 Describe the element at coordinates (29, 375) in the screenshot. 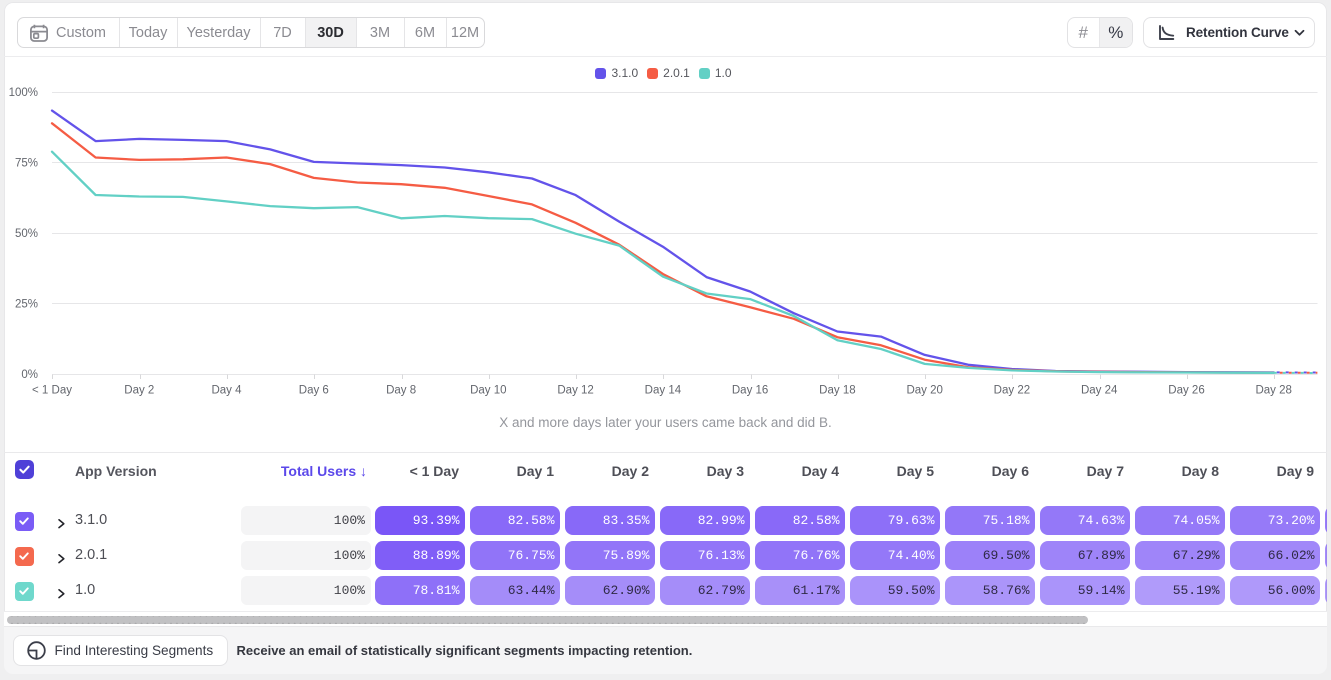

I see `svg-text: 0%` at that location.